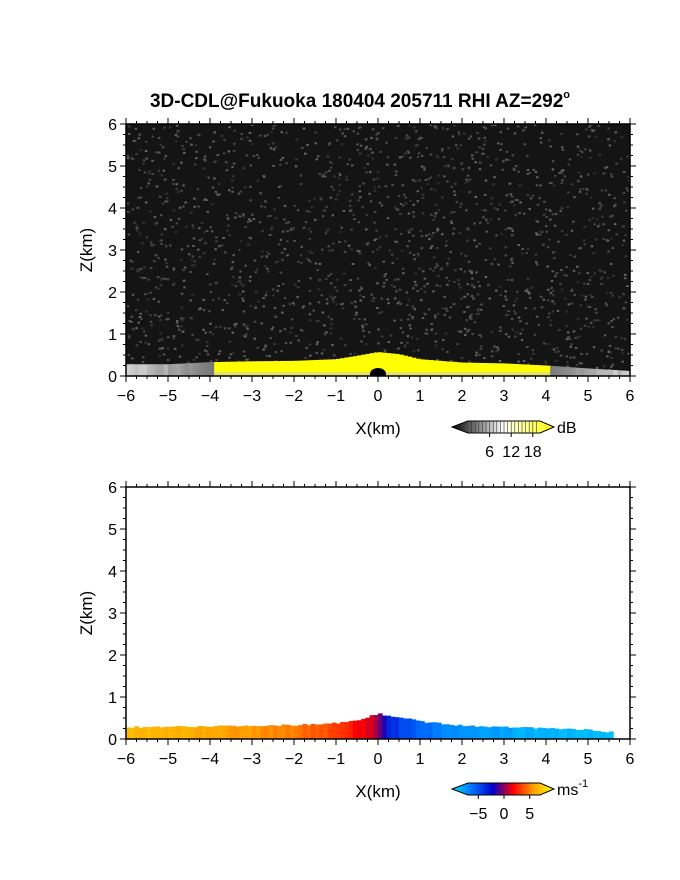 This screenshot has width=680, height=880. Describe the element at coordinates (378, 364) in the screenshot. I see `snr-echo-layer` at that location.